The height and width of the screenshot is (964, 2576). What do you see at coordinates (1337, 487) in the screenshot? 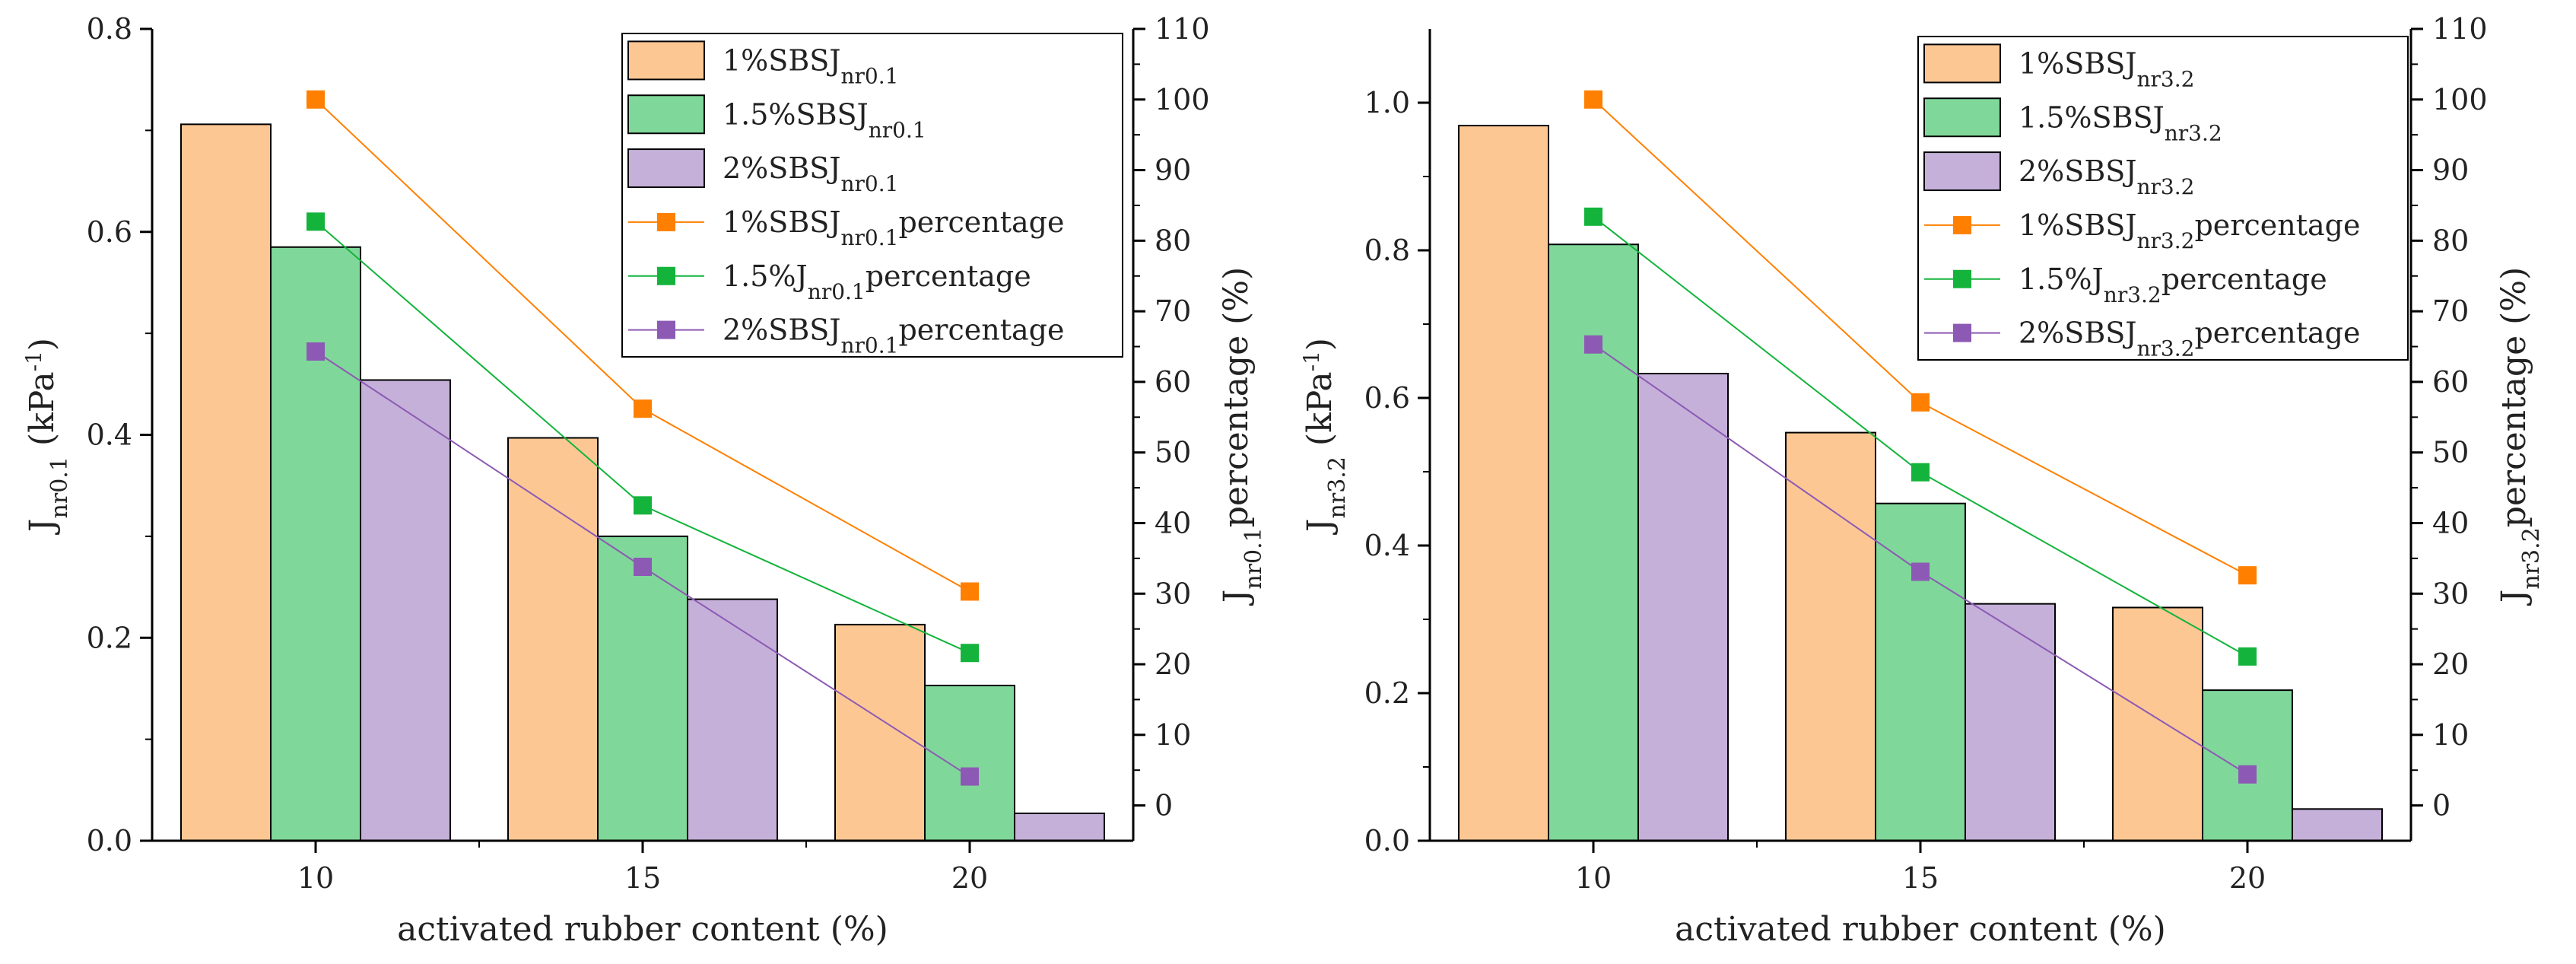
I see `y-title-sub: nr3.2` at bounding box center [1337, 487].